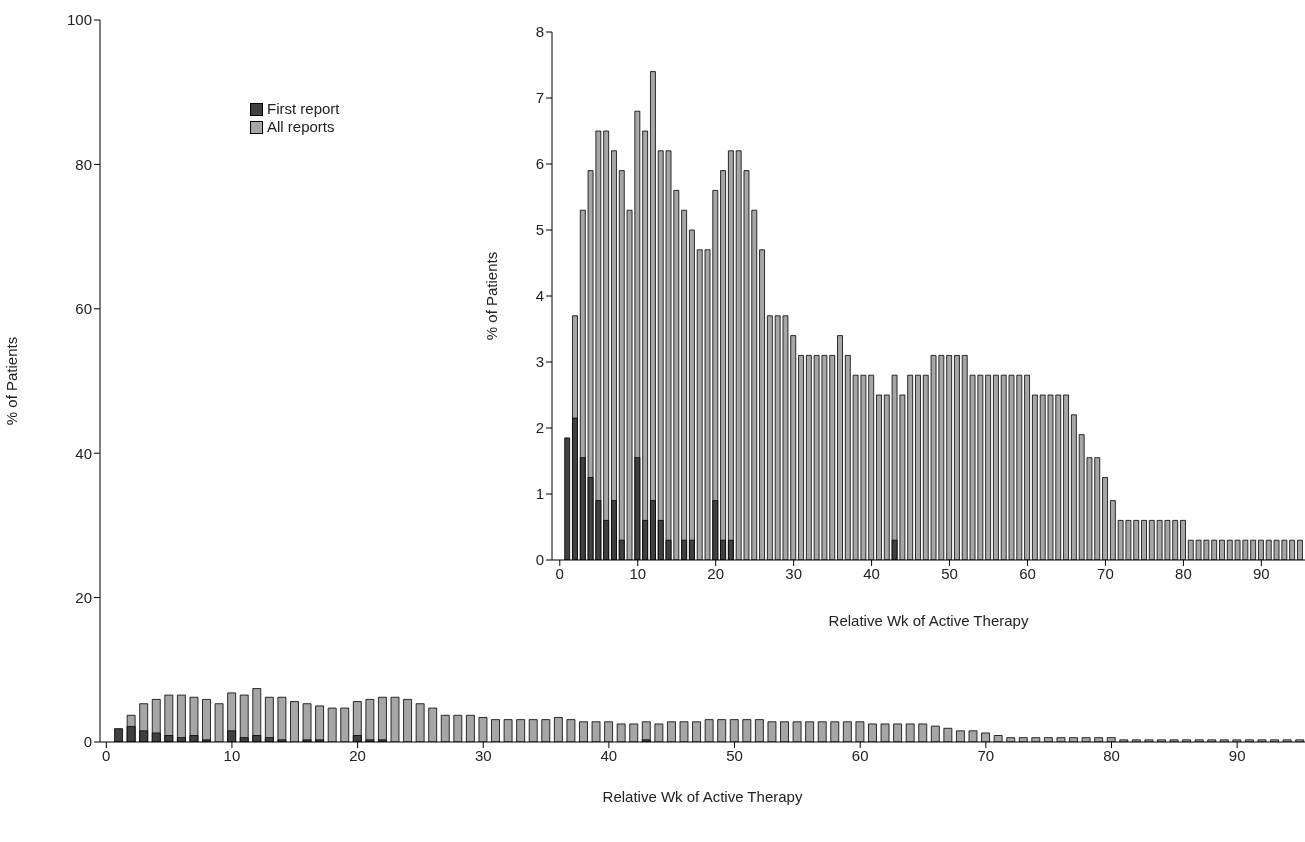 This screenshot has height=842, width=1305. What do you see at coordinates (539, 98) in the screenshot?
I see `y-tick-label: 7` at bounding box center [539, 98].